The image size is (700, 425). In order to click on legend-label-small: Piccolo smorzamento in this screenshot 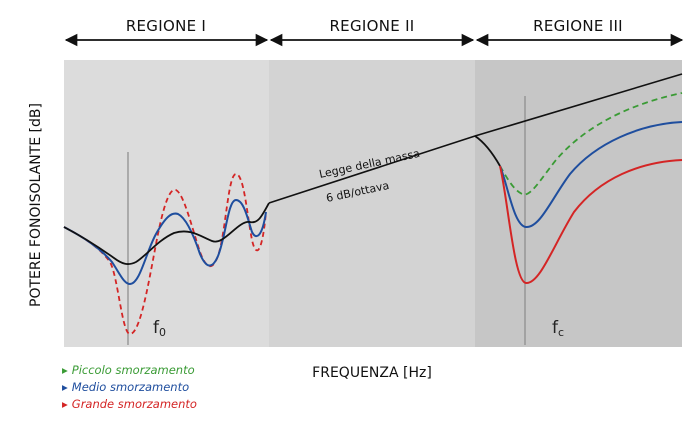, I will do `click(133, 370)`.